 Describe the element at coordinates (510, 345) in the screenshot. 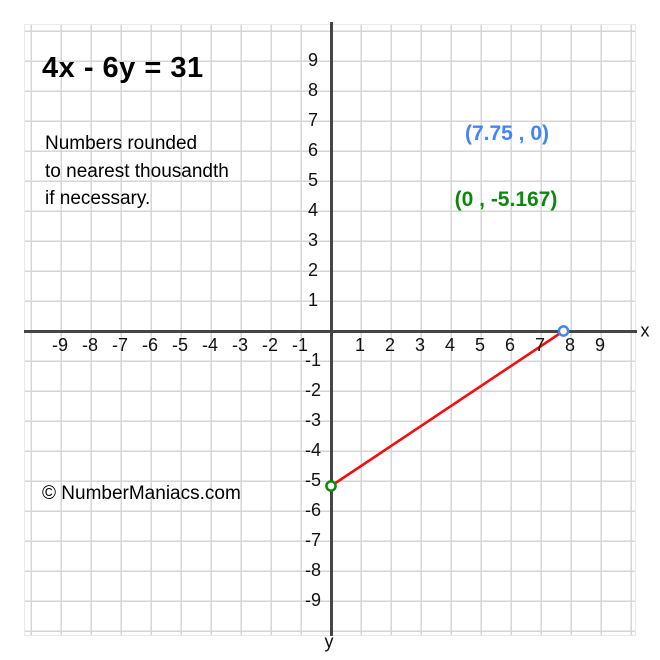

I see `x-tick-label: 6` at that location.